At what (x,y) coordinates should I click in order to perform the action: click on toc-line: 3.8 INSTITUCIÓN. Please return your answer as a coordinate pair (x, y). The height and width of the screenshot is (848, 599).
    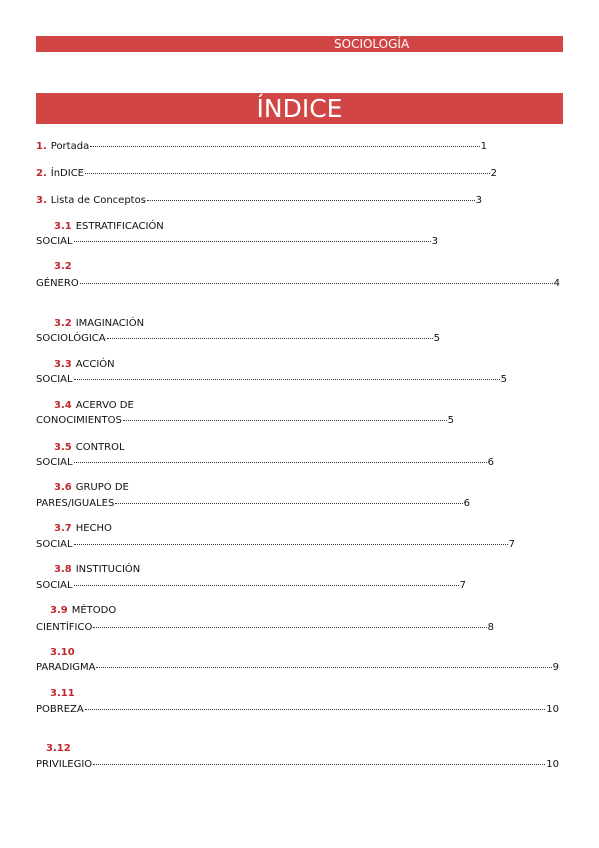
    Looking at the image, I should click on (88, 569).